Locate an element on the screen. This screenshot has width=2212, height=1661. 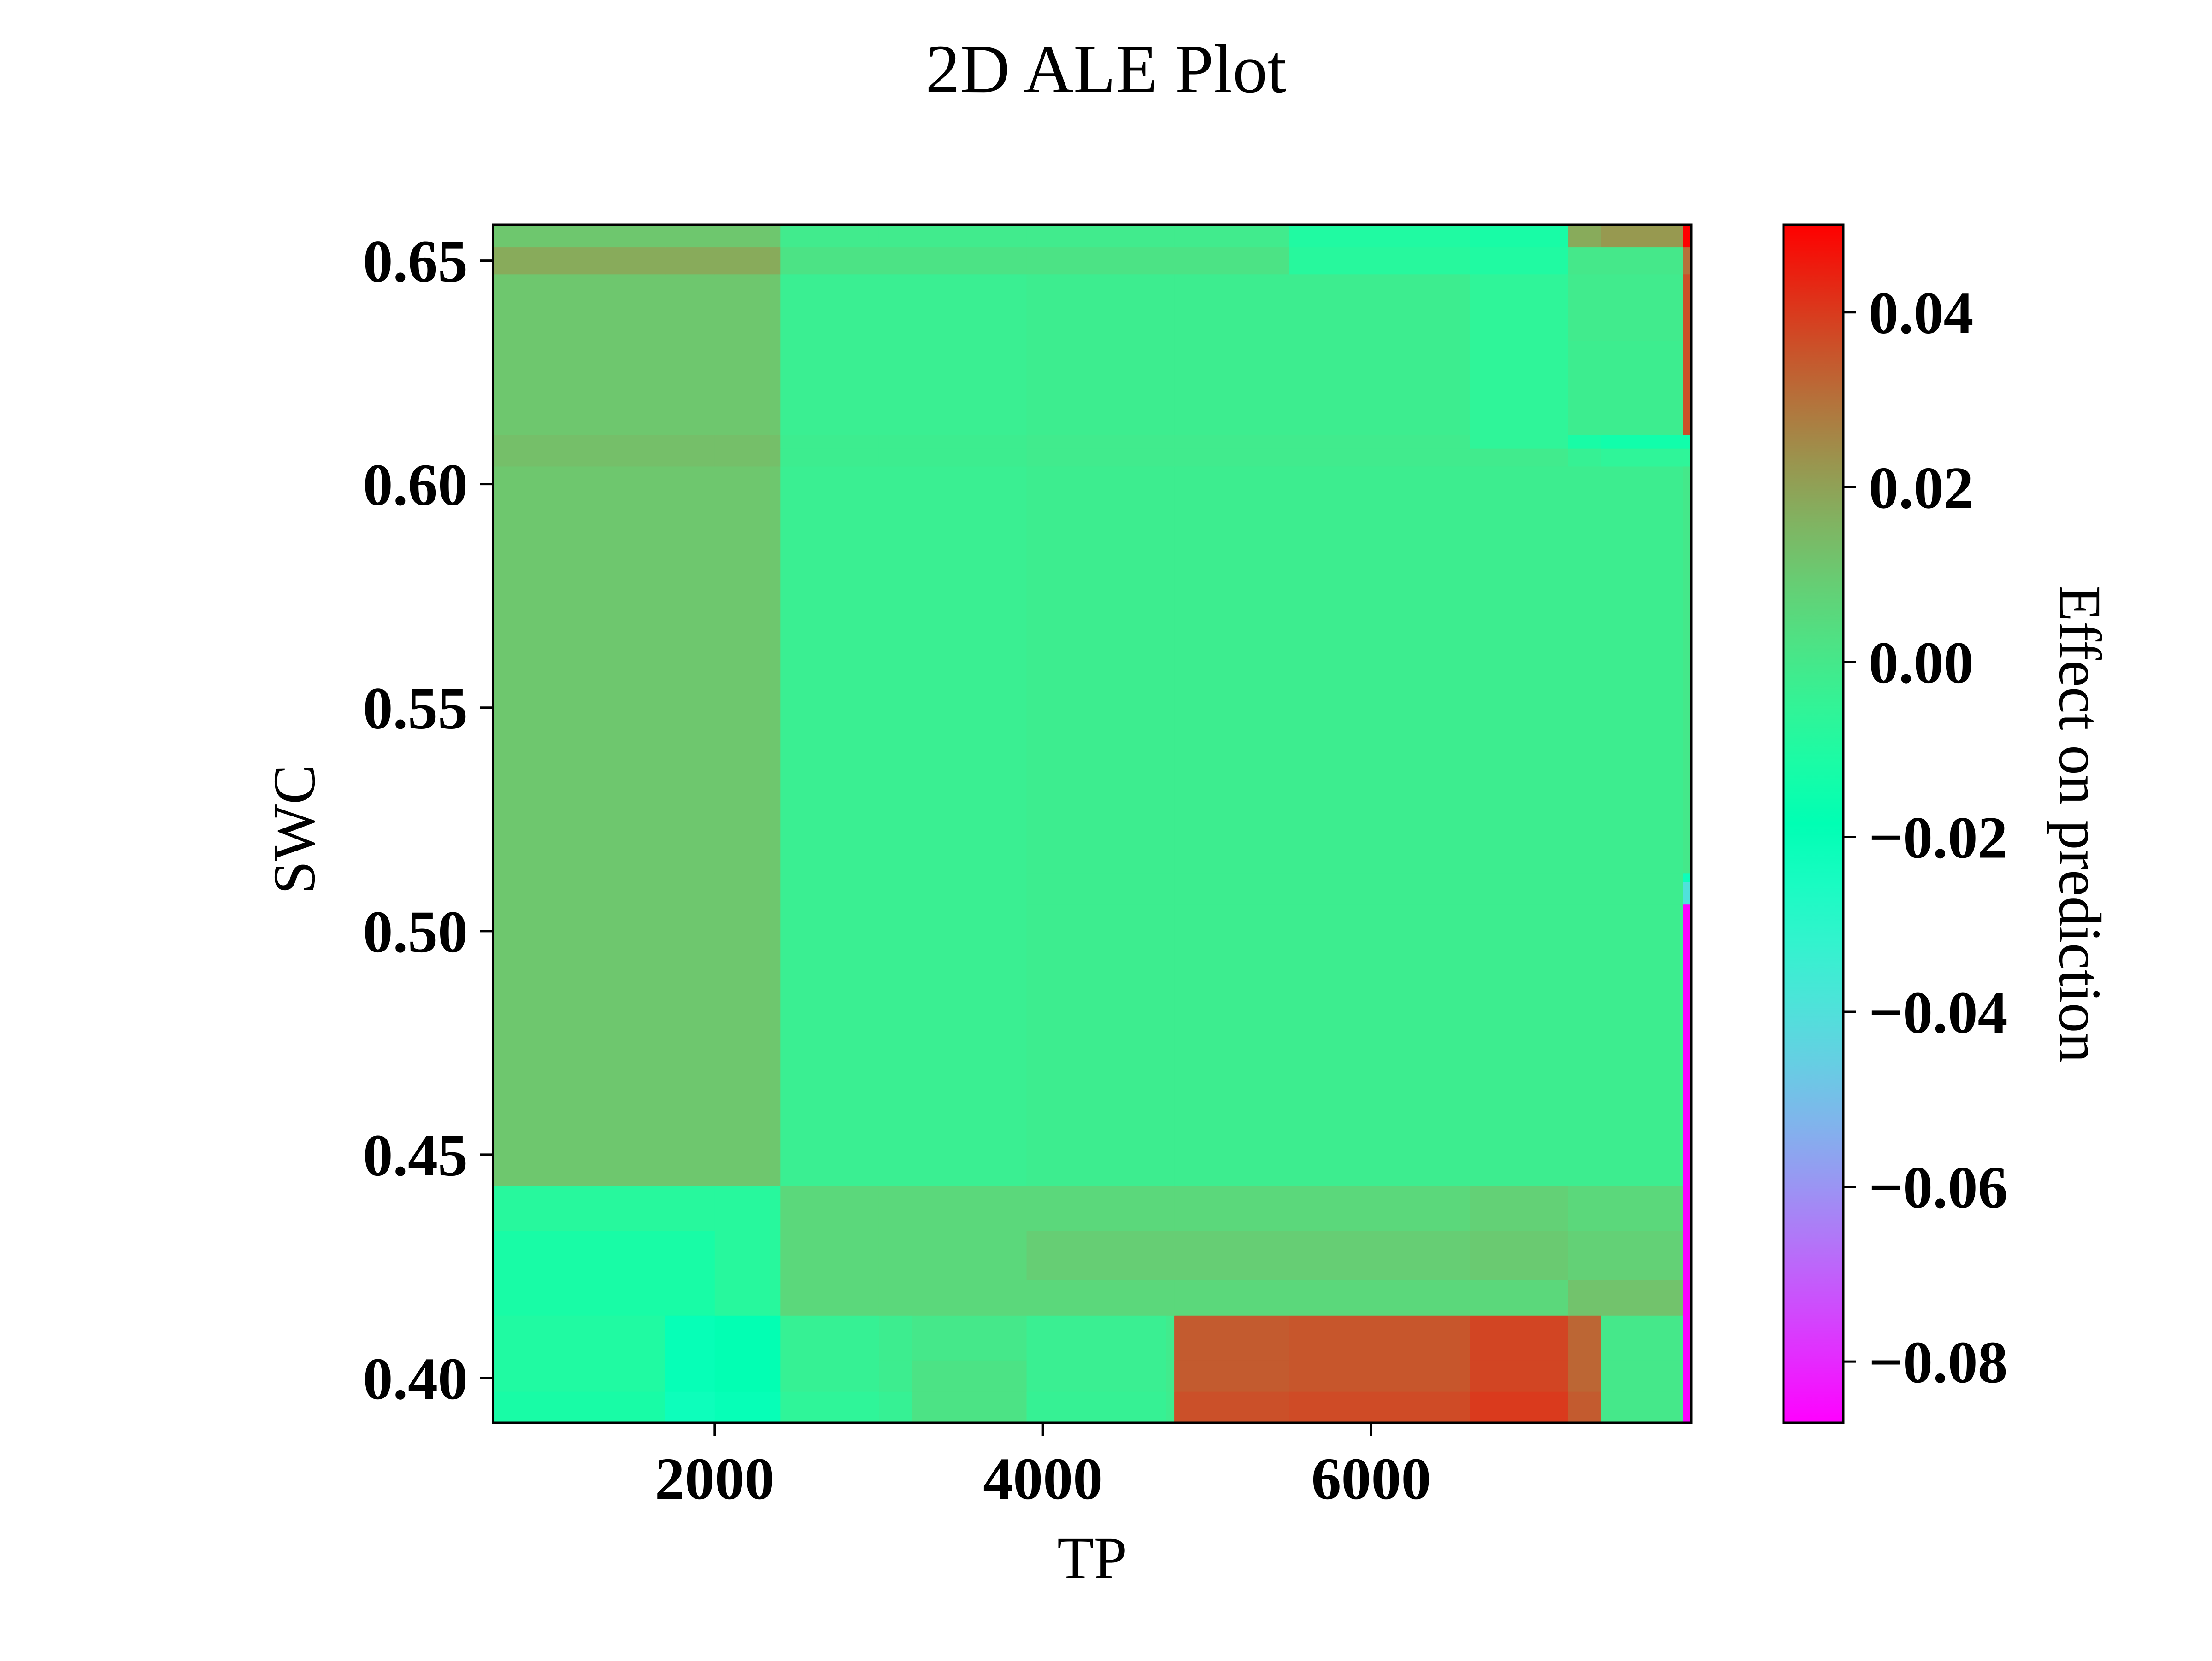
y-tick-label: 0.60 is located at coordinates (415, 485).